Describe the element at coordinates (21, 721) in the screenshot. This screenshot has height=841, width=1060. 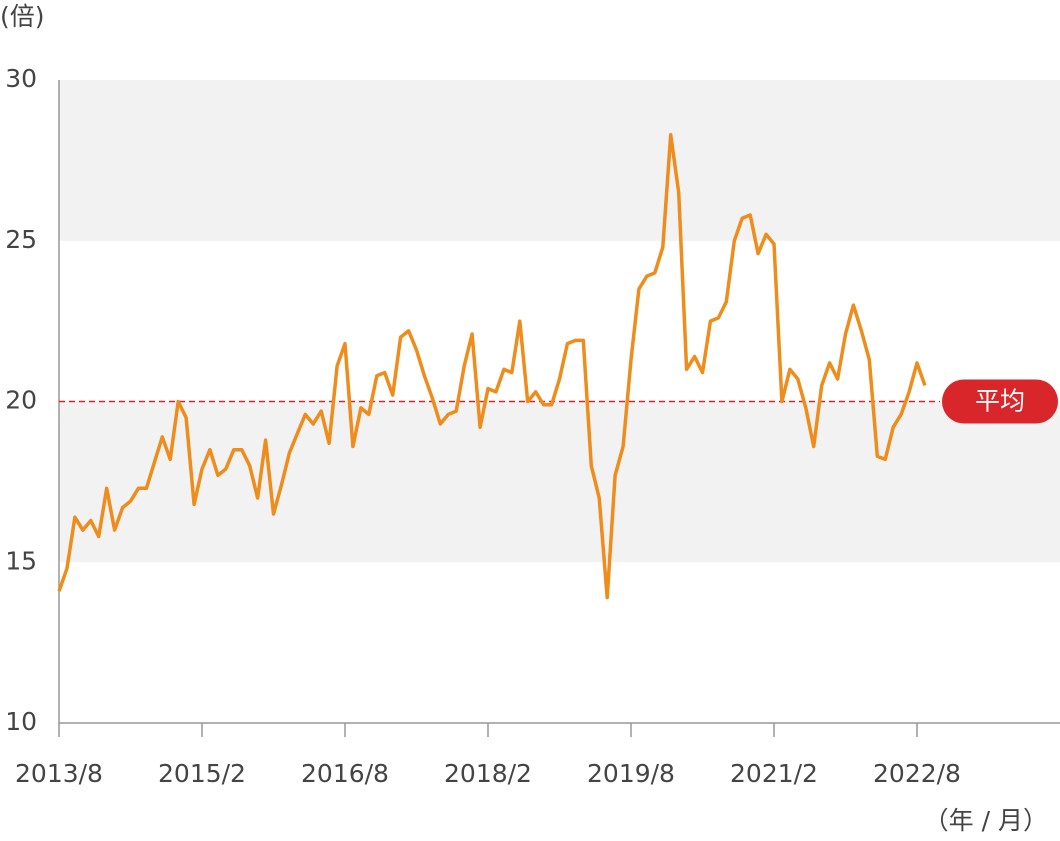
I see `y-tick-label: 10` at that location.